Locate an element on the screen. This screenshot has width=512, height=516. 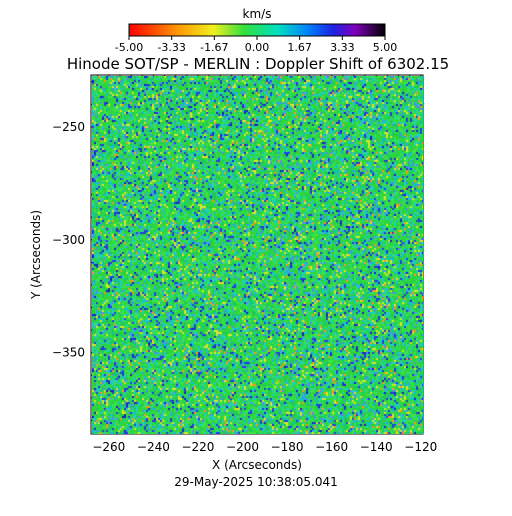
y-tick-label: −250 is located at coordinates (68, 127).